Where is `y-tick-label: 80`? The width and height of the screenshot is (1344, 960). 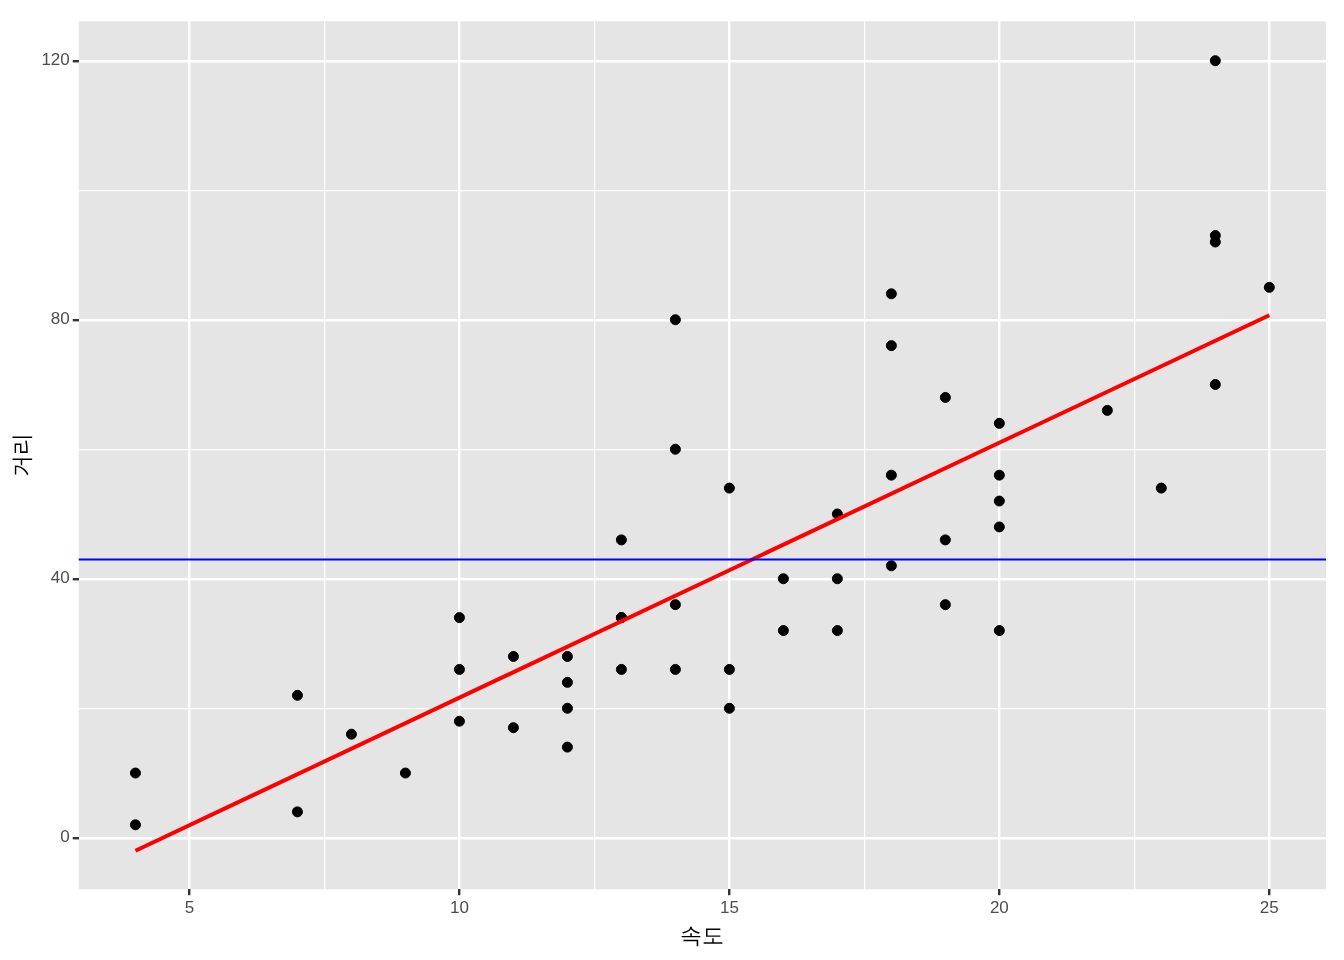 y-tick-label: 80 is located at coordinates (60, 319).